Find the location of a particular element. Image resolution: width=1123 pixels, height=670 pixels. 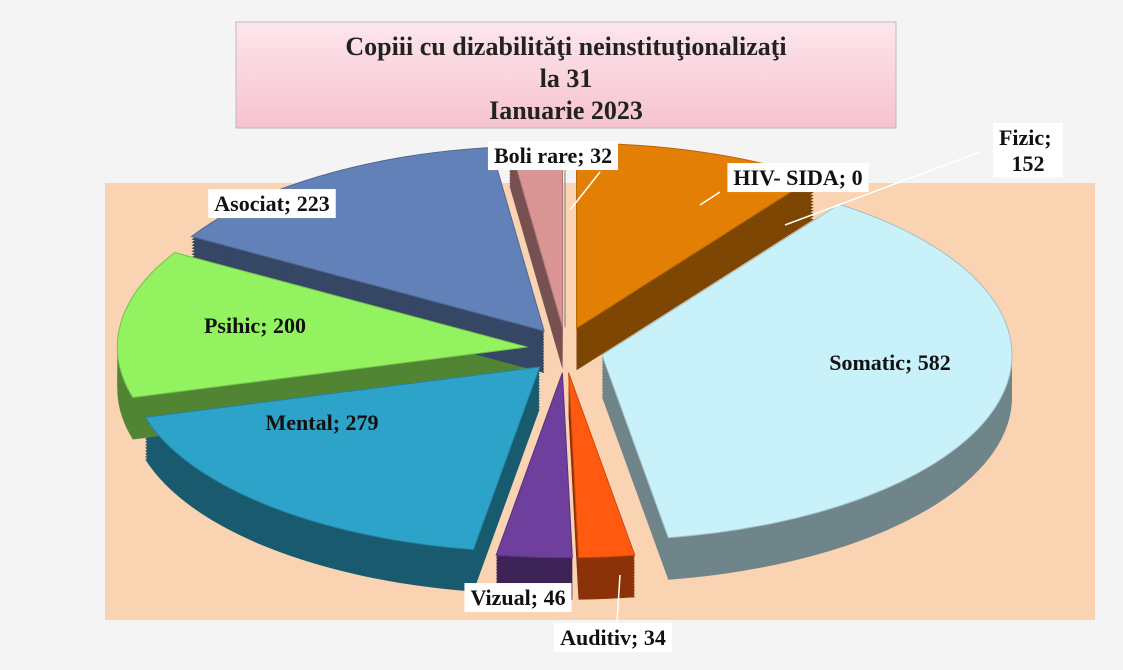

data-label: Somatic; 582 is located at coordinates (890, 362).